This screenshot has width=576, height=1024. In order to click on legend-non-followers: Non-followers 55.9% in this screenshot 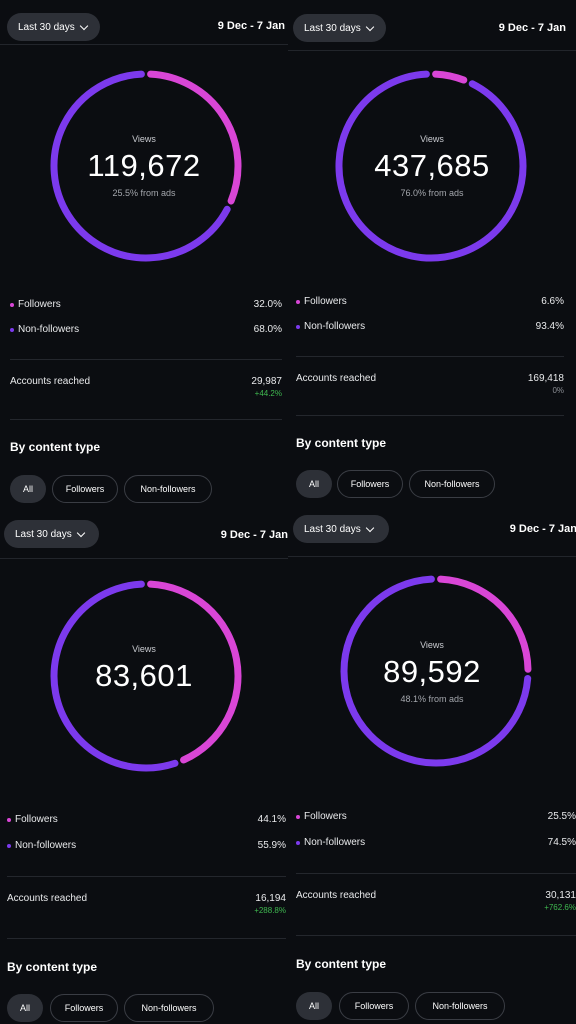, I will do `click(146, 845)`.